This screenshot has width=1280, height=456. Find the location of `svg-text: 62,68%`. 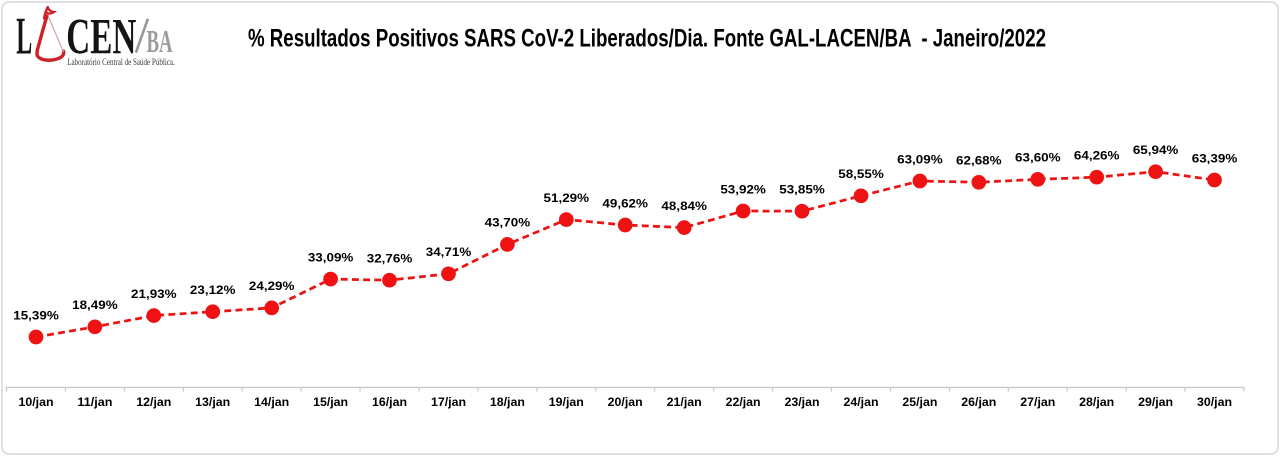

svg-text: 62,68% is located at coordinates (979, 161).